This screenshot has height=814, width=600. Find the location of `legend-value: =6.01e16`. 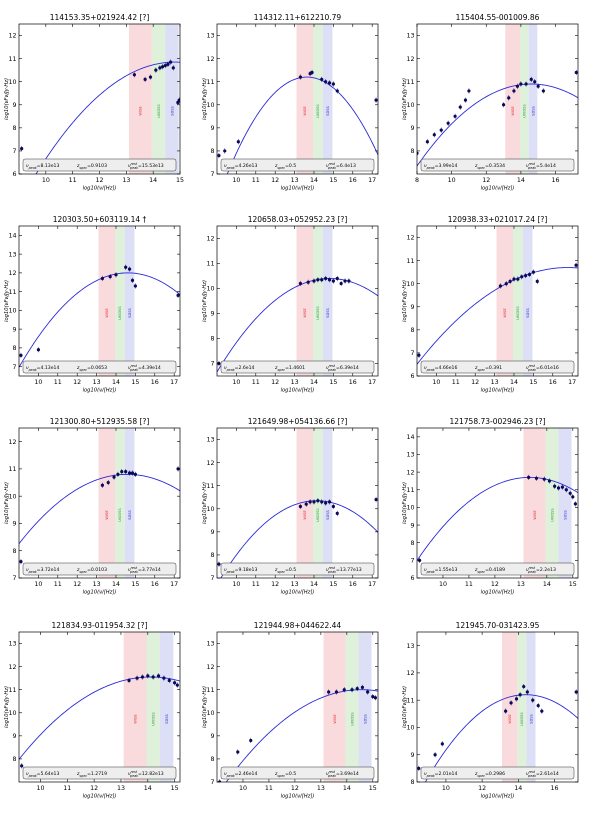

legend-value: =6.01e16 is located at coordinates (547, 368).